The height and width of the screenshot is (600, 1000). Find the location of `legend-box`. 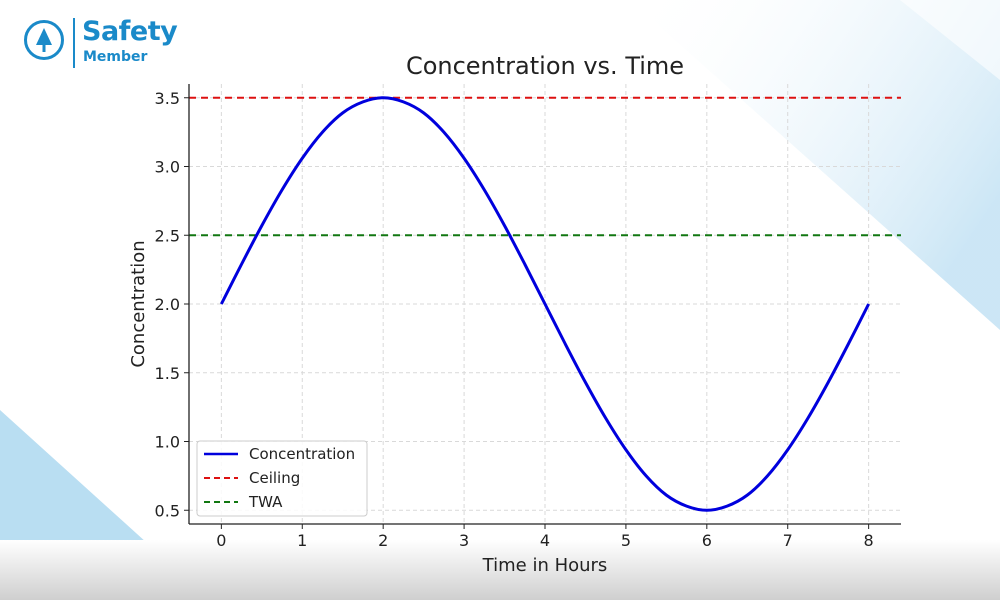

legend-box is located at coordinates (282, 478).